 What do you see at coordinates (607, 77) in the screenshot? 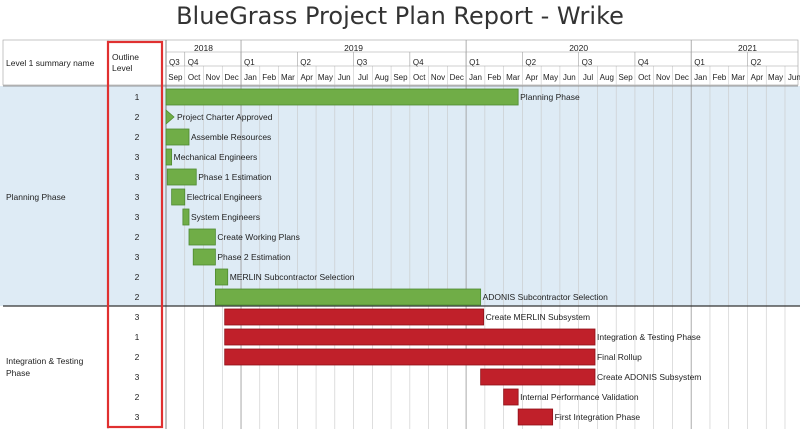
I see `month-tick-label: Aug` at bounding box center [607, 77].